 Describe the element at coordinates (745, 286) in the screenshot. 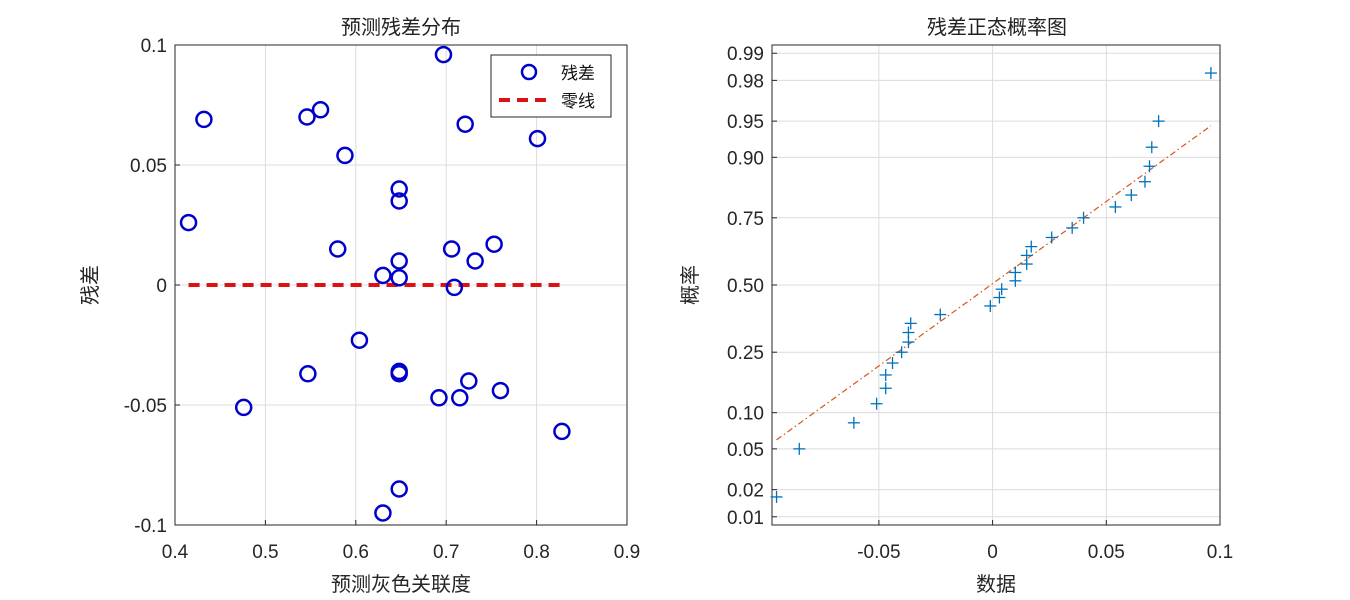

I see `right-y-tick-label: 0.50` at that location.